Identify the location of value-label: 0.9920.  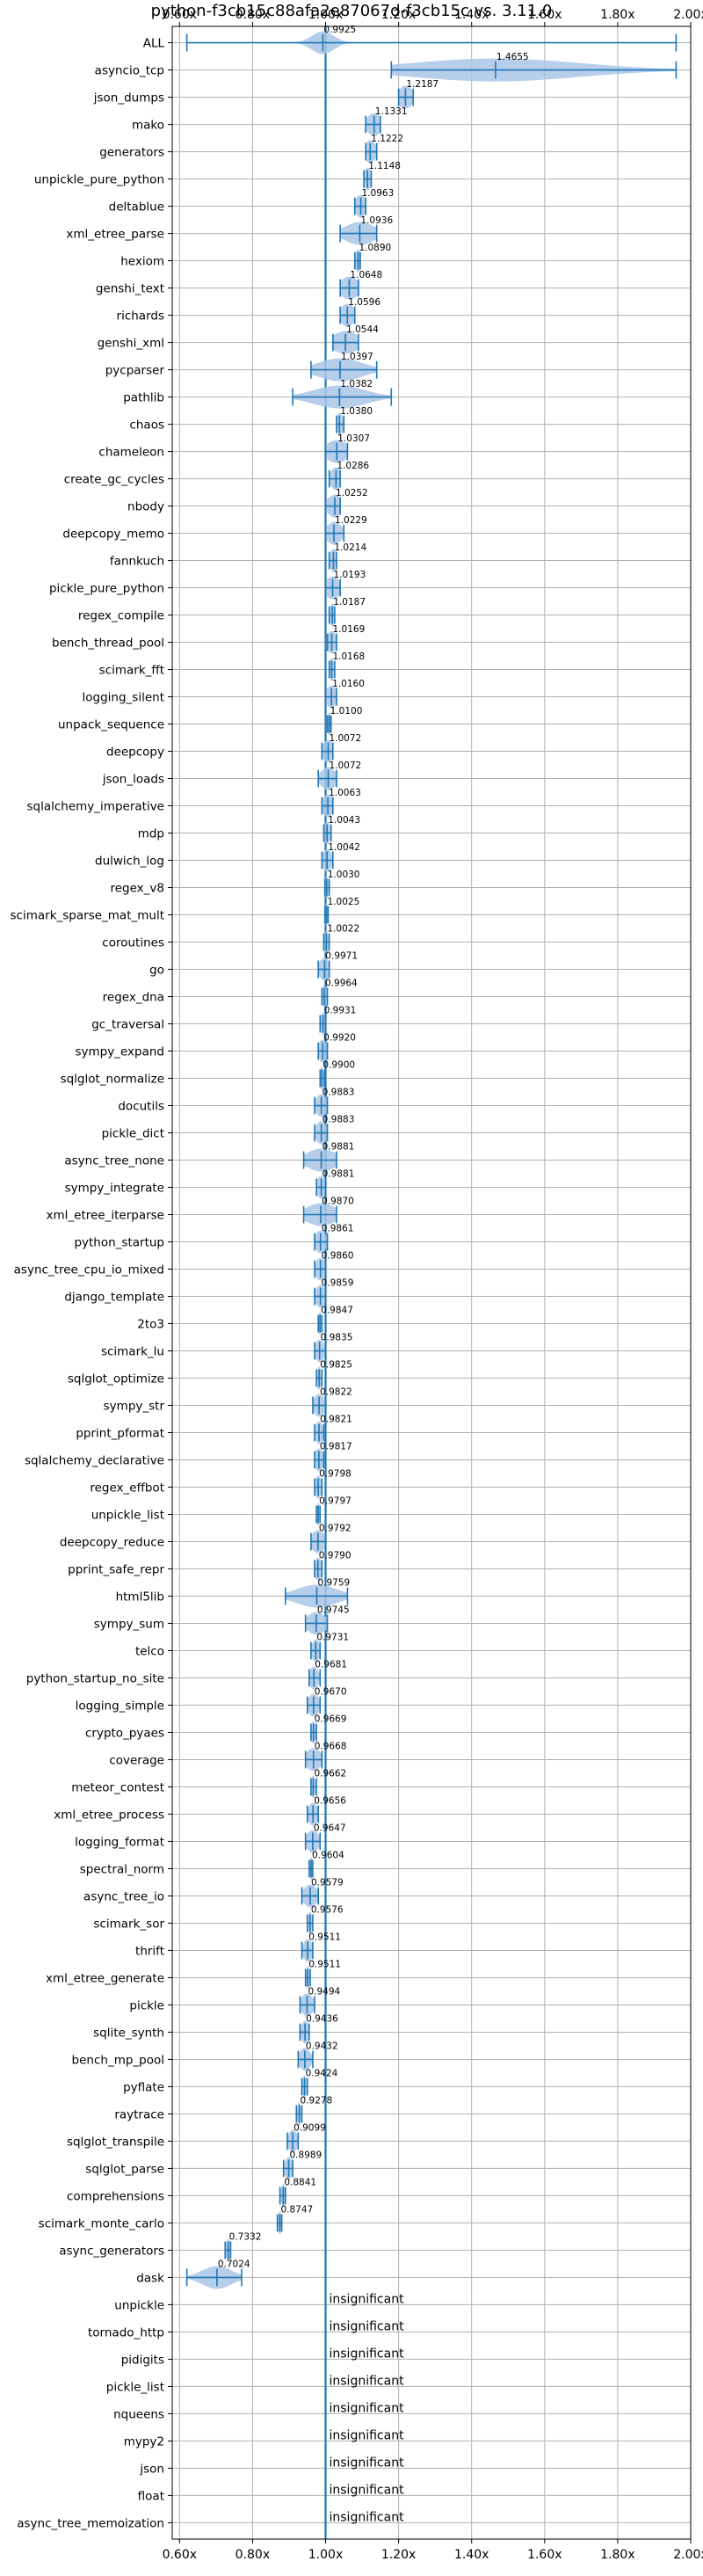
(340, 1038).